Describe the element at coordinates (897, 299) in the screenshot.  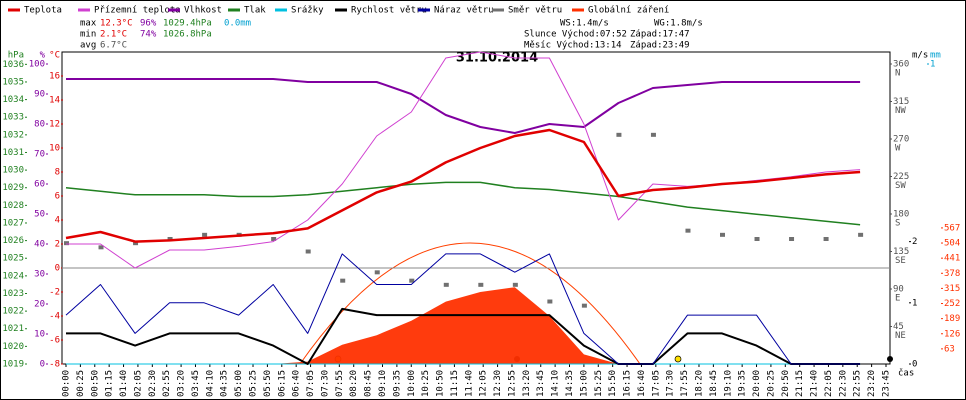
I see `compass-label: E` at that location.